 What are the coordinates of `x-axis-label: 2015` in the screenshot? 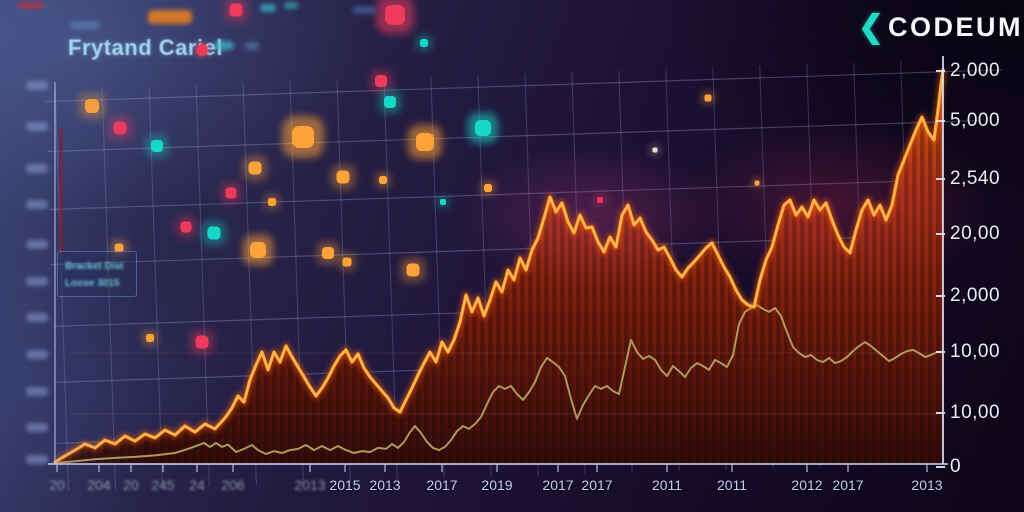 It's located at (345, 485).